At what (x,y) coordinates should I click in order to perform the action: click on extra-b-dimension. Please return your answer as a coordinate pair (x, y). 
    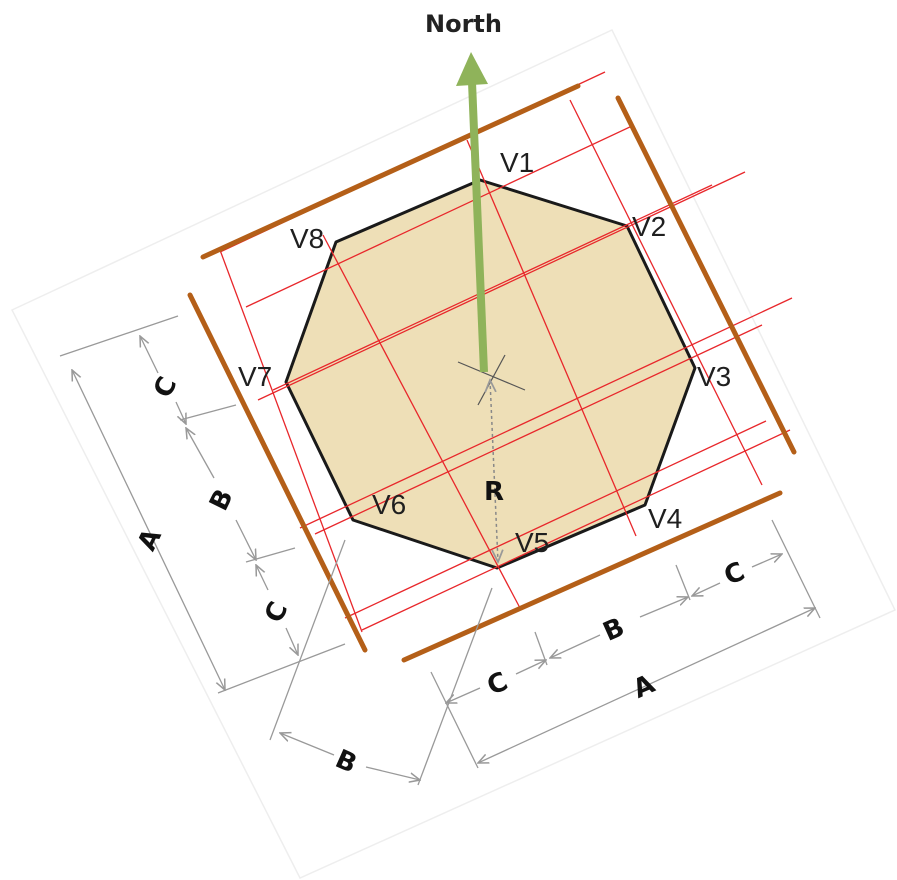
    Looking at the image, I should click on (381, 662).